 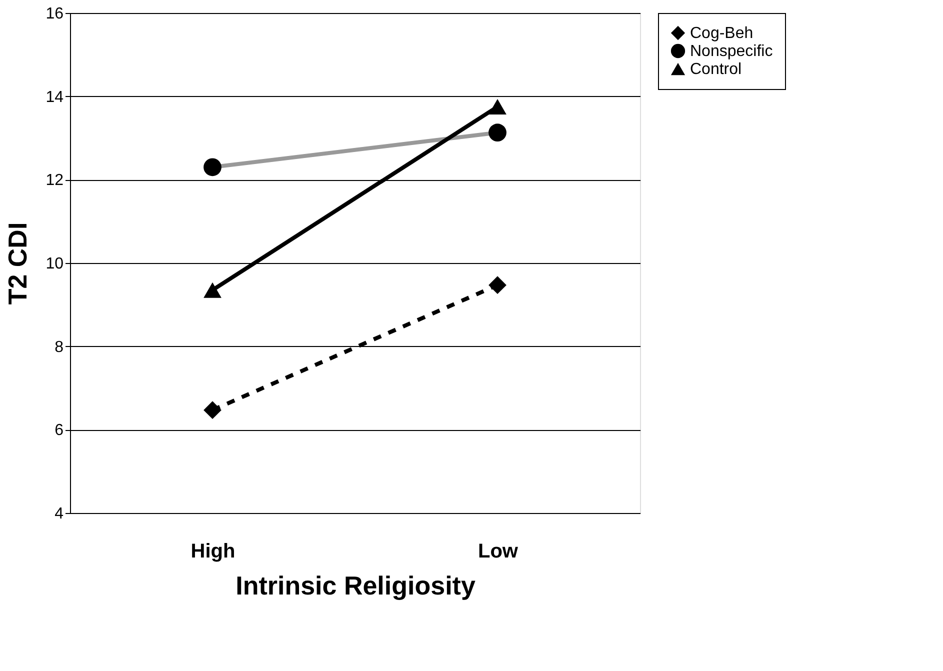 What do you see at coordinates (356, 585) in the screenshot?
I see `x-axis-title: Intrinsic Religiosity` at bounding box center [356, 585].